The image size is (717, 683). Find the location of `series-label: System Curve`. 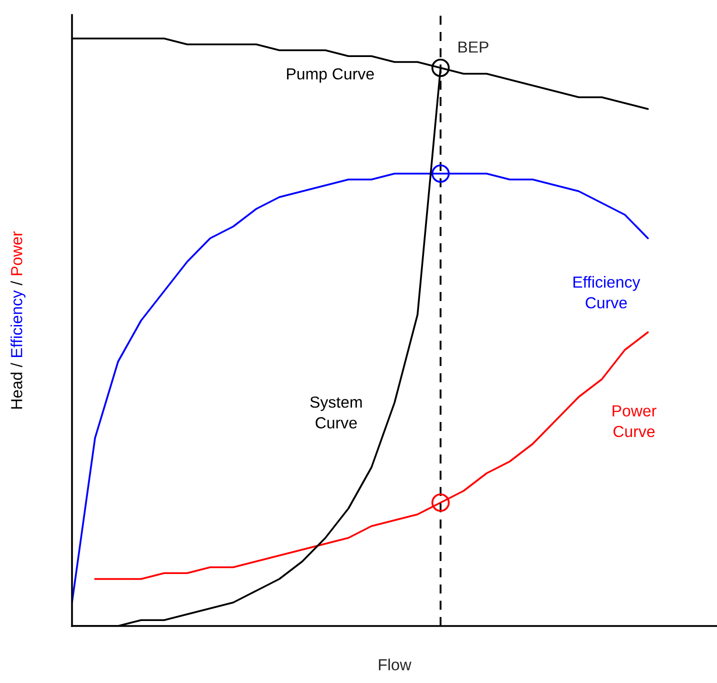

series-label: System Curve is located at coordinates (336, 412).